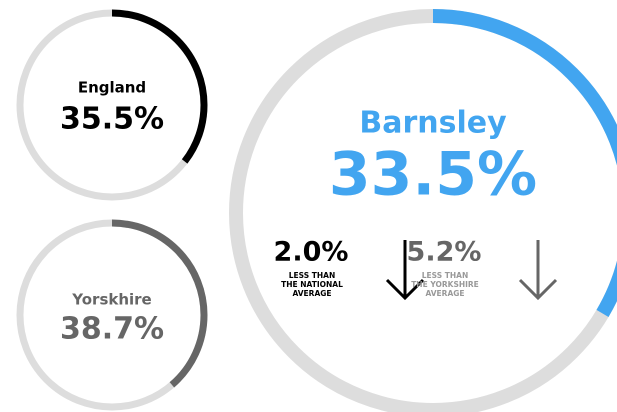 This screenshot has height=412, width=617. I want to click on gauge-title: Barnsley, so click(433, 123).